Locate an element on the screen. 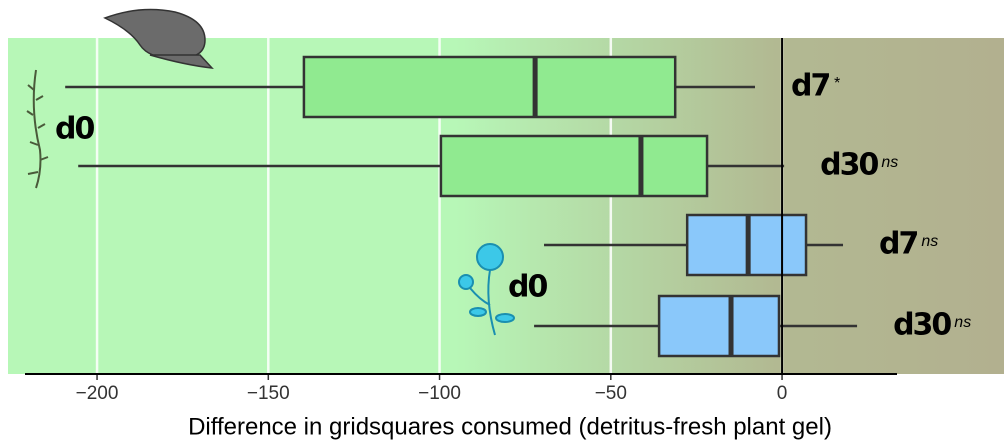 Image resolution: width=1004 pixels, height=446 pixels. significance: * is located at coordinates (836, 83).